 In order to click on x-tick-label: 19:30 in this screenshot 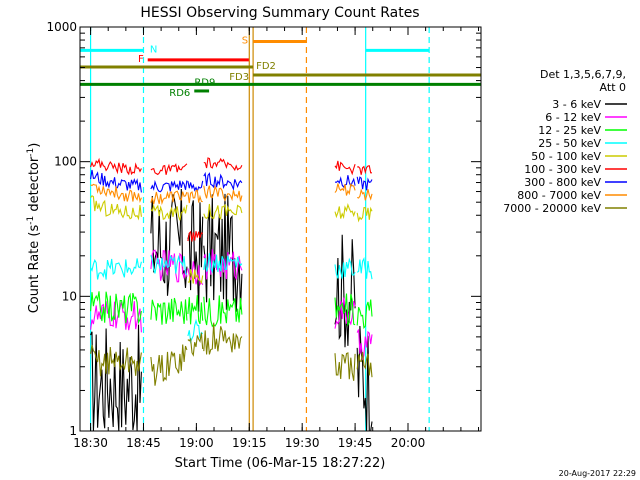, I will do `click(302, 443)`.